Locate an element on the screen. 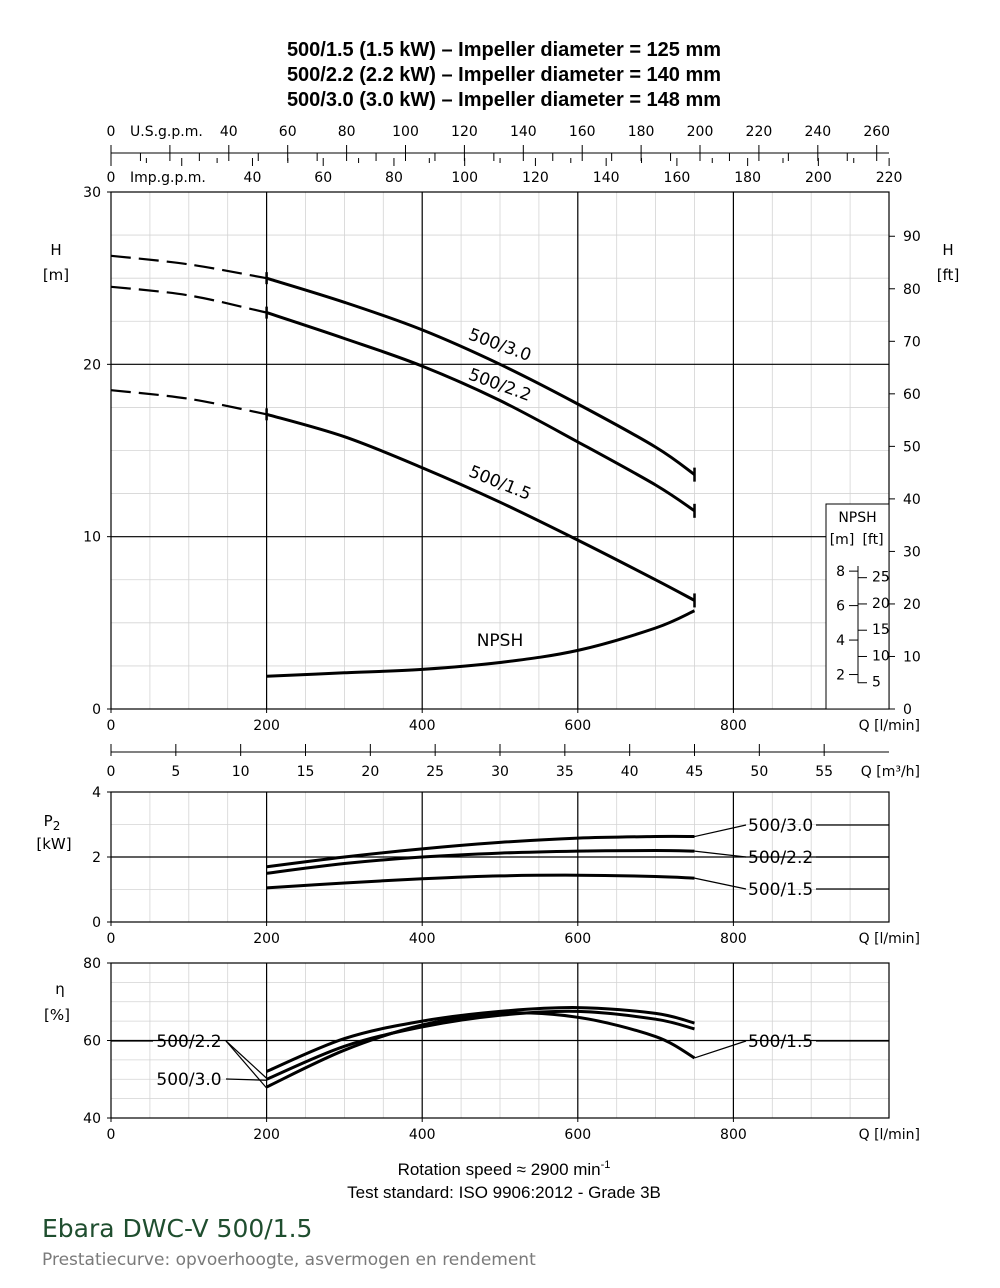 This screenshot has width=1000, height=1288. rotation-speed-label: Rotation speed ≈ 2900 min is located at coordinates (499, 1169).